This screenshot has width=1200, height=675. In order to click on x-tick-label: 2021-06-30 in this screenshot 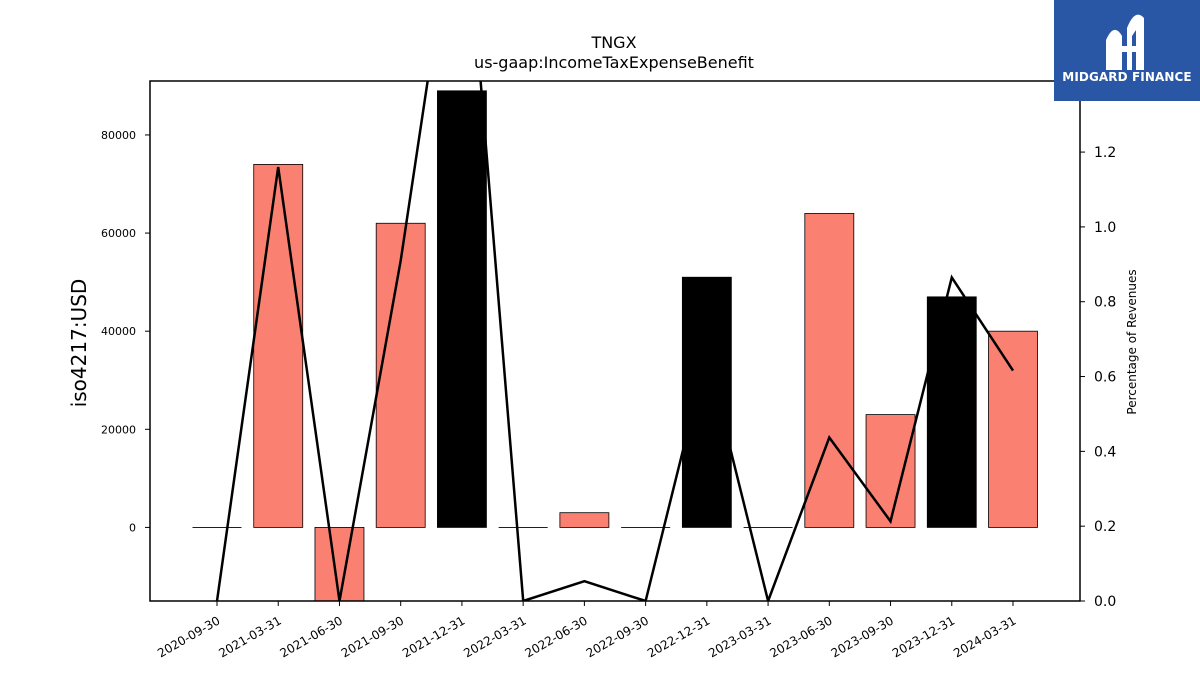, I will do `click(311, 636)`.